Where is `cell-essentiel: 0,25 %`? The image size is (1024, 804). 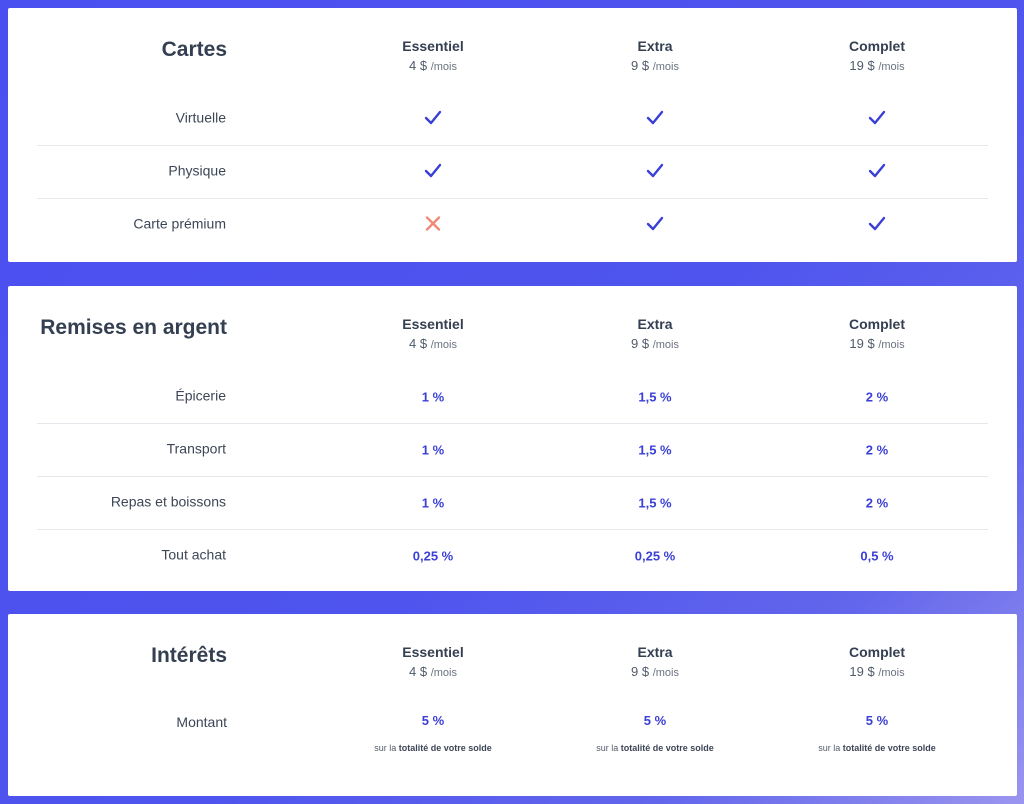 cell-essentiel: 0,25 % is located at coordinates (433, 556).